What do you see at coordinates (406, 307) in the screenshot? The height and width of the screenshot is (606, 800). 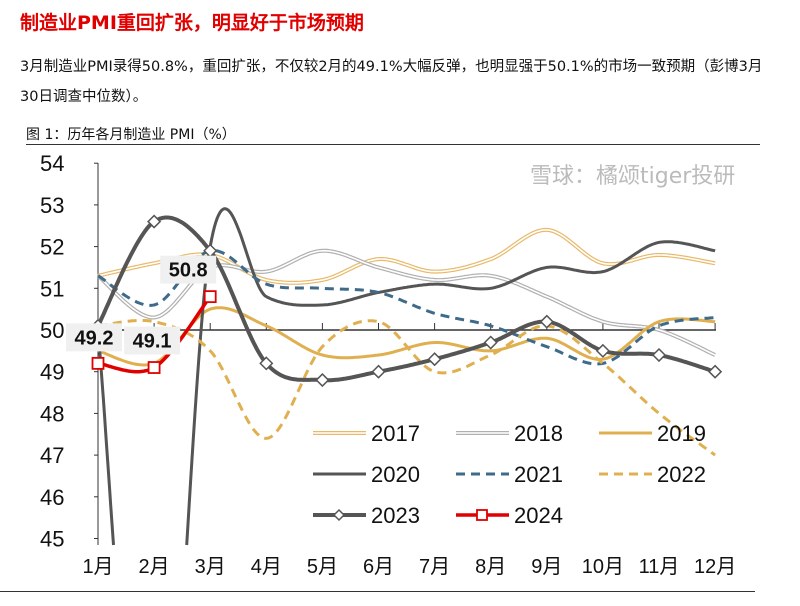 I see `series-line-2021` at bounding box center [406, 307].